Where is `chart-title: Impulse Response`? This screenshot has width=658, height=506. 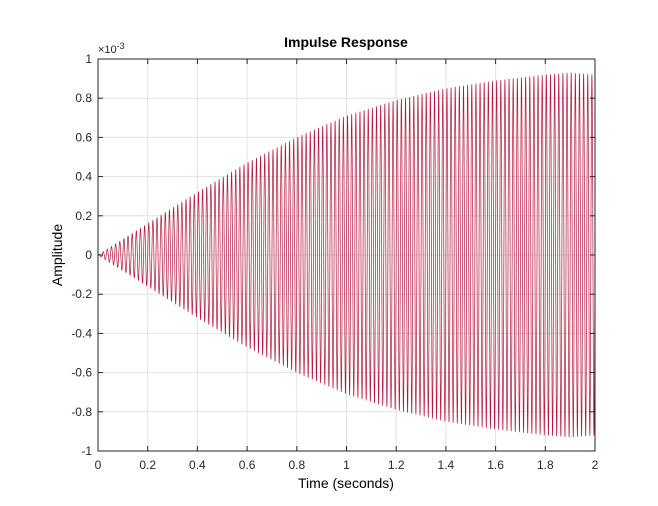 chart-title: Impulse Response is located at coordinates (346, 42).